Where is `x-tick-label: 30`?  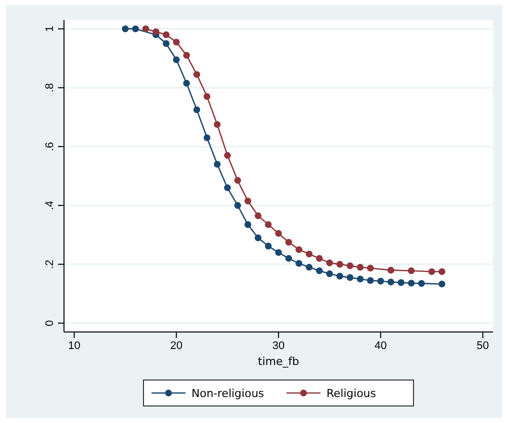
x-tick-label: 30 is located at coordinates (278, 346).